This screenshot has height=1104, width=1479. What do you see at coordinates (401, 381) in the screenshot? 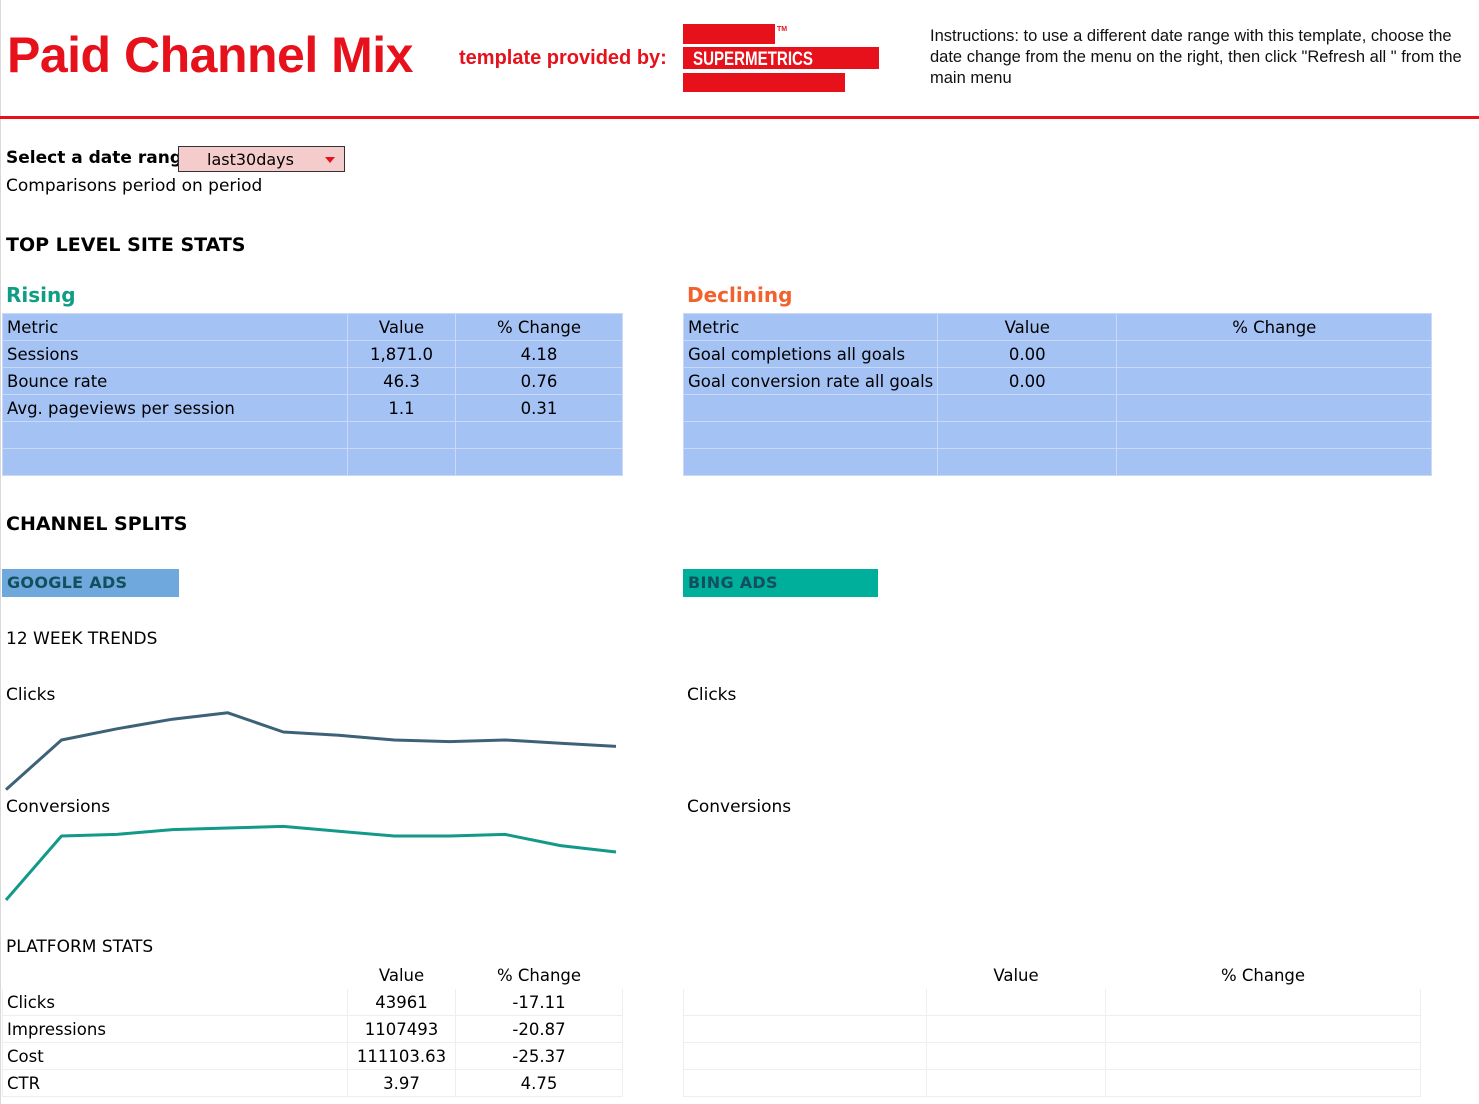
I see `value-cell: 46.3` at bounding box center [401, 381].